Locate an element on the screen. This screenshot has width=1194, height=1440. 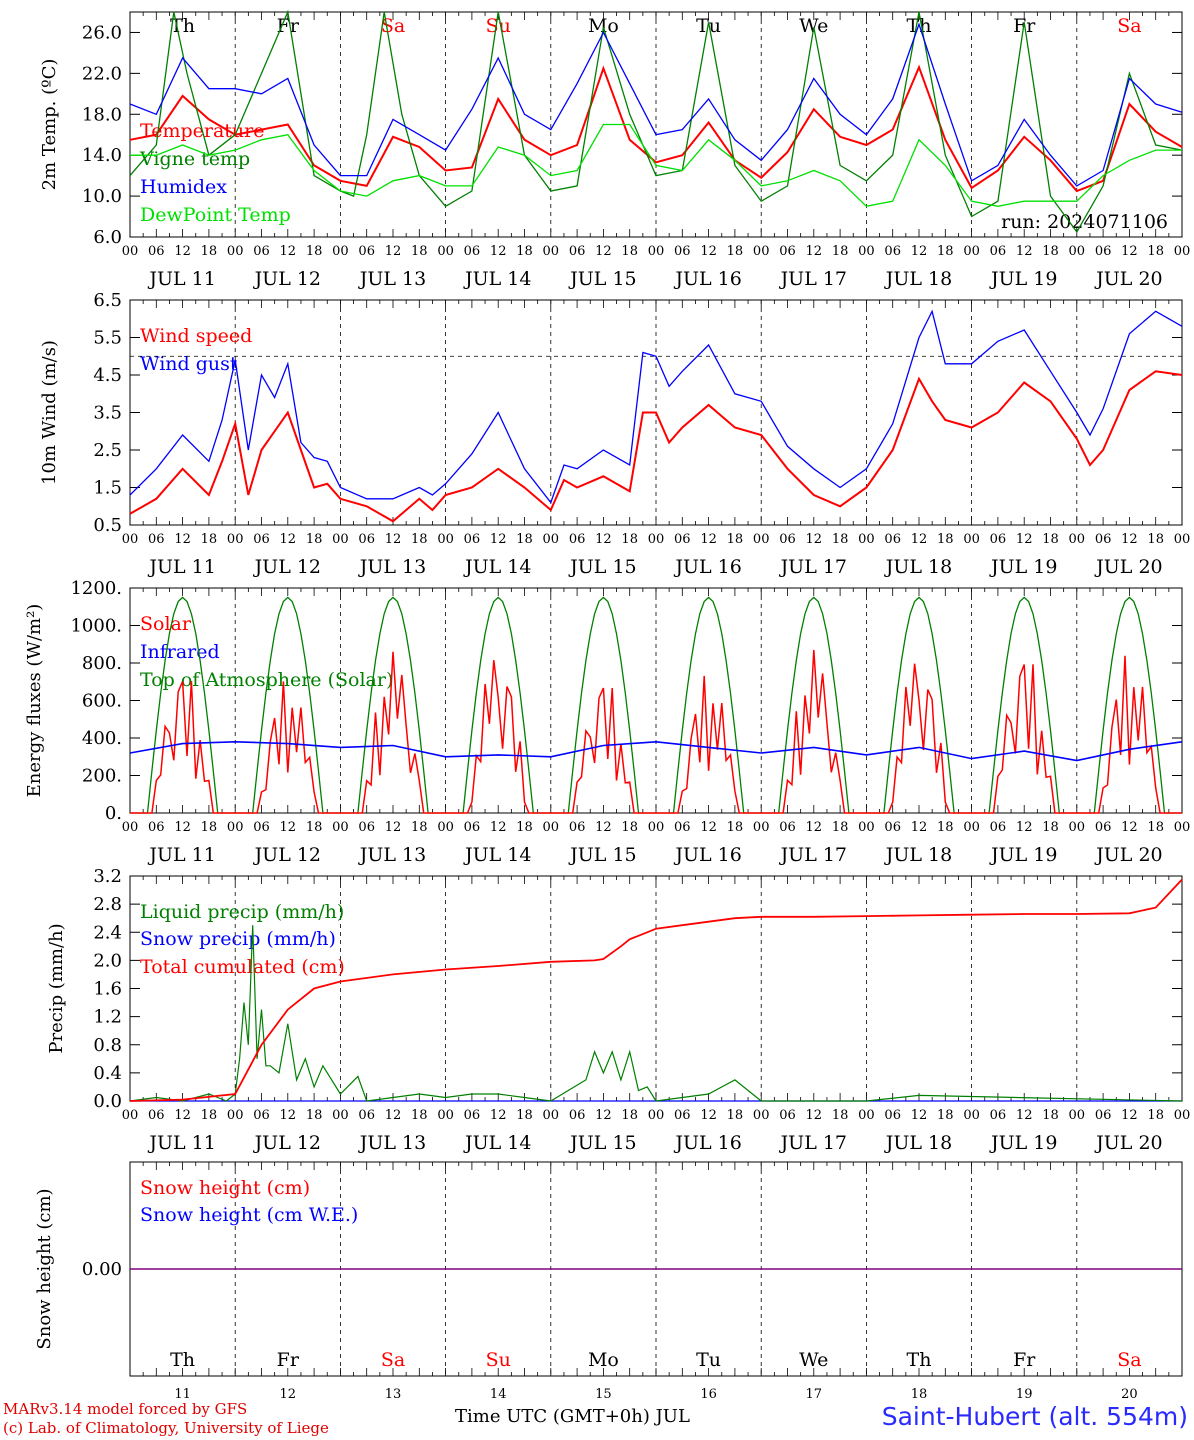
legend-solar: Solar is located at coordinates (166, 624).